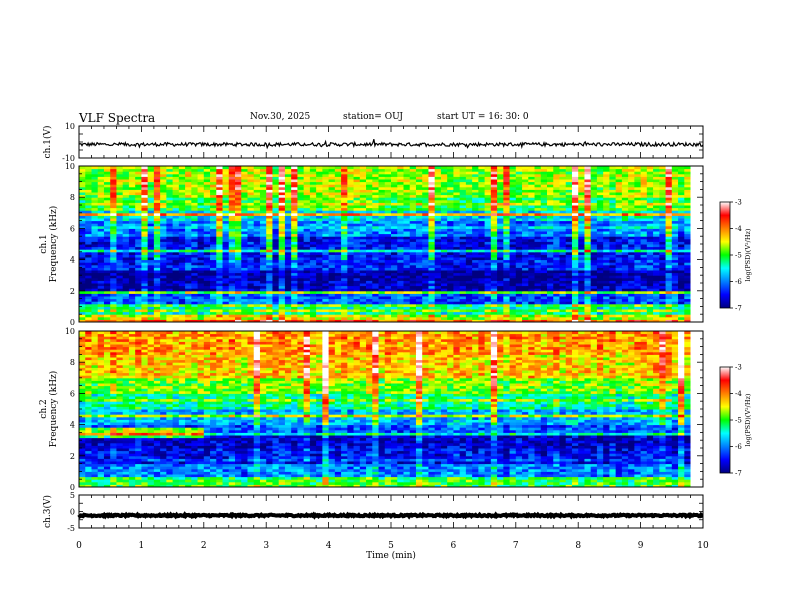 Image resolution: width=792 pixels, height=612 pixels. Describe the element at coordinates (71, 528) in the screenshot. I see `ch3-waveform-ytick-label: -5` at that location.